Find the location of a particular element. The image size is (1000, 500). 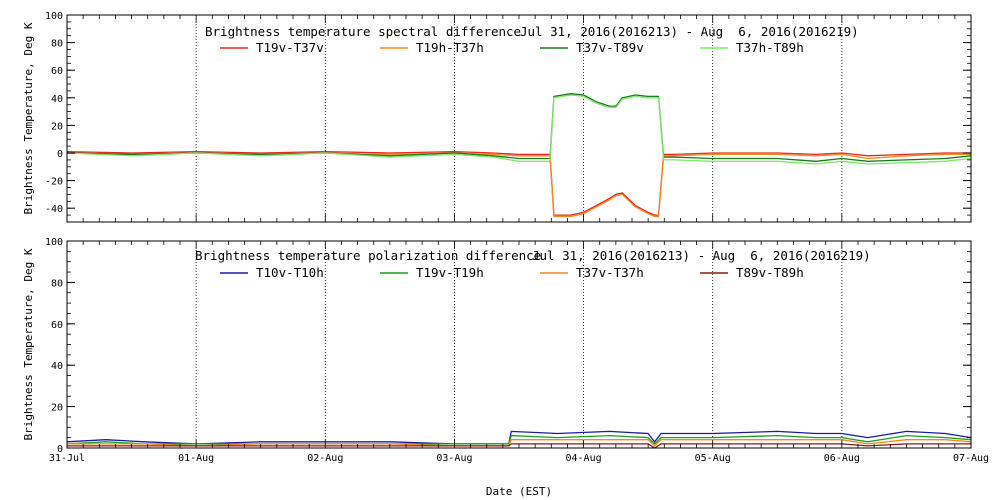

x-tick-label: 04-Aug is located at coordinates (584, 458).